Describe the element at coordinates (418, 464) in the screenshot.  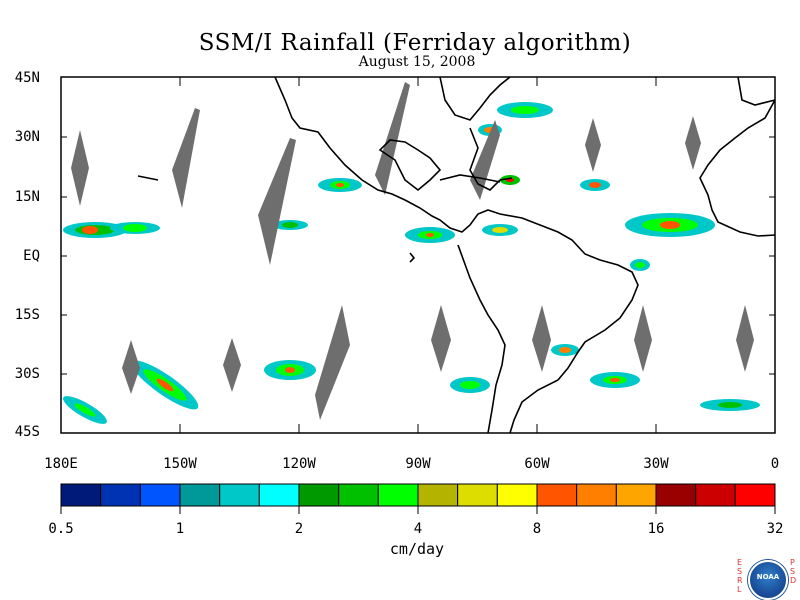
I see `lon-label-90w: 90W` at that location.